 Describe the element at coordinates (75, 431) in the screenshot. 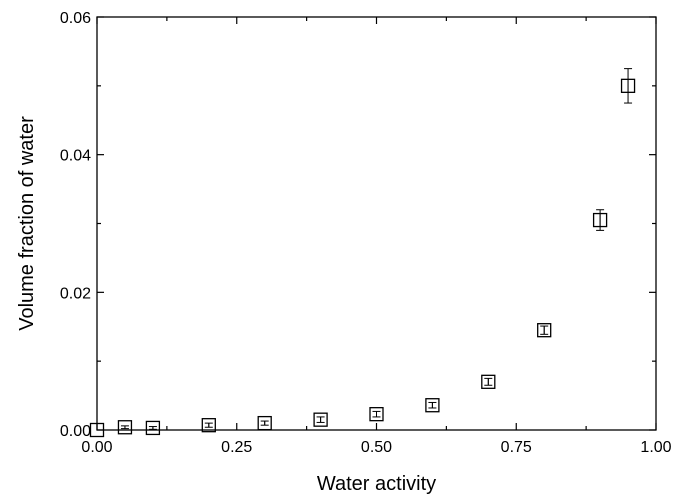

I see `y-tick-label: 0.00` at that location.